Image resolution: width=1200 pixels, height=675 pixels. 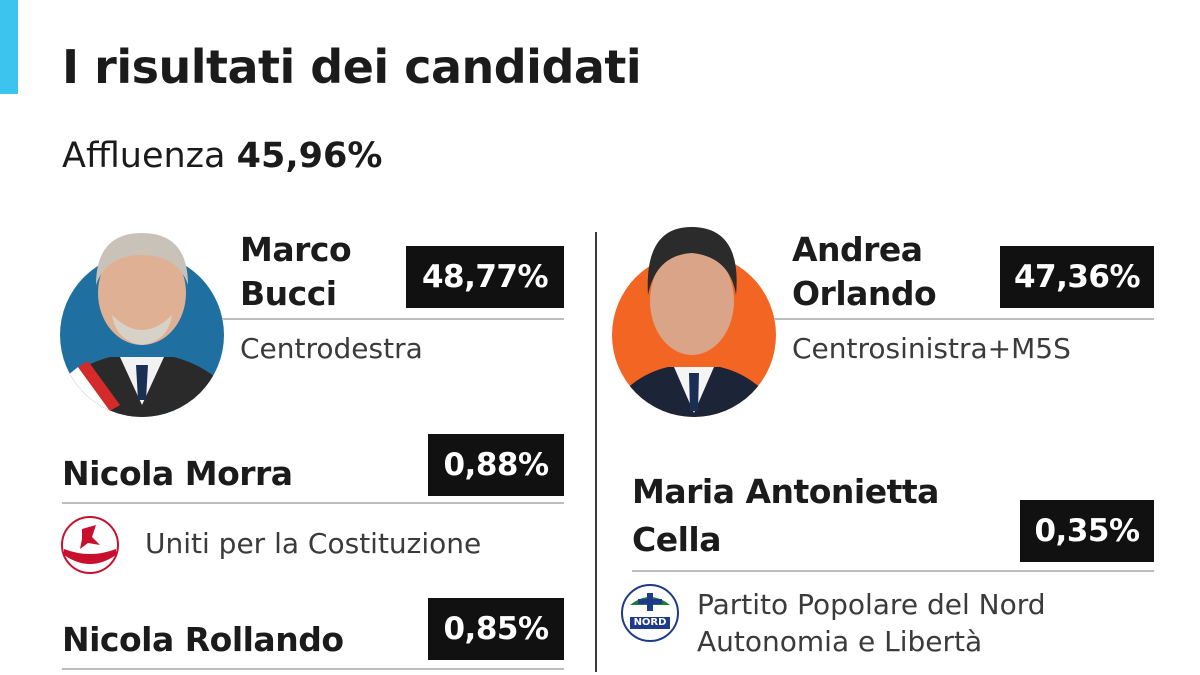 What do you see at coordinates (871, 604) in the screenshot?
I see `party-line1: Partito Popolare del Nord` at bounding box center [871, 604].